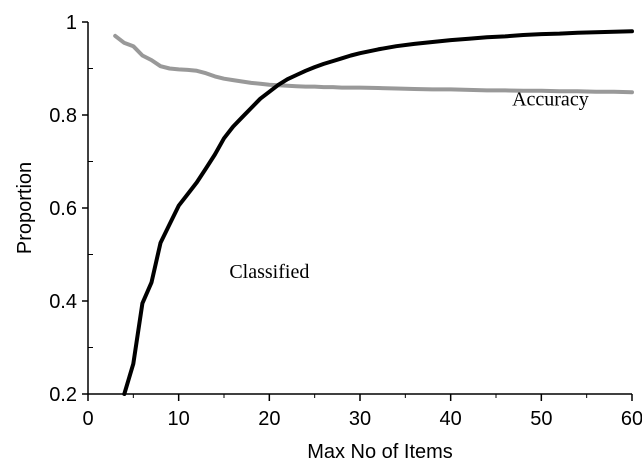 This screenshot has width=642, height=464. Describe the element at coordinates (25, 208) in the screenshot. I see `y-axis-title: Proportion` at that location.